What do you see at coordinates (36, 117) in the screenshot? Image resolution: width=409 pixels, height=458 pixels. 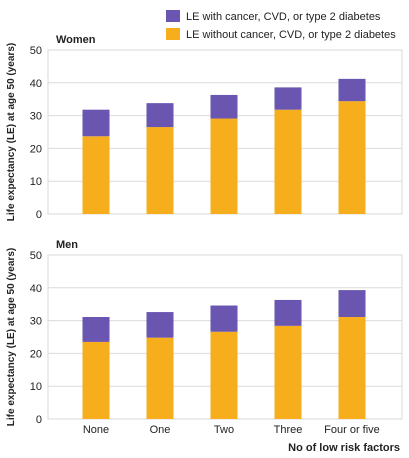 I see `y-tick-label-1-30: 30` at bounding box center [36, 117].